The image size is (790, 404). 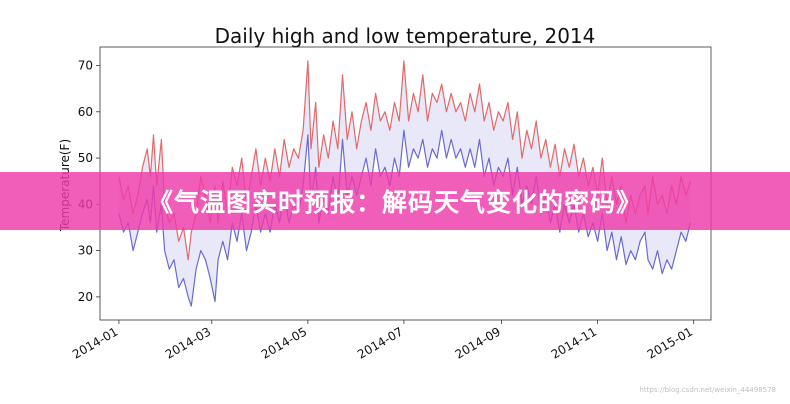 What do you see at coordinates (380, 342) in the screenshot?
I see `x-tick-label: 2014-07` at bounding box center [380, 342].